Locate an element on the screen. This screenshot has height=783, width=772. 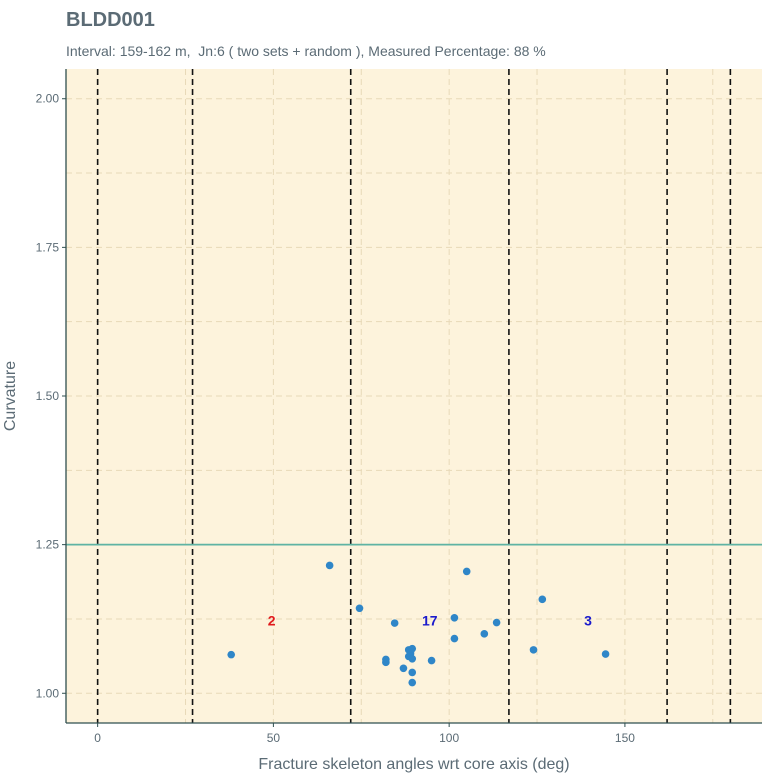
x-tick-label: 50 is located at coordinates (274, 738).